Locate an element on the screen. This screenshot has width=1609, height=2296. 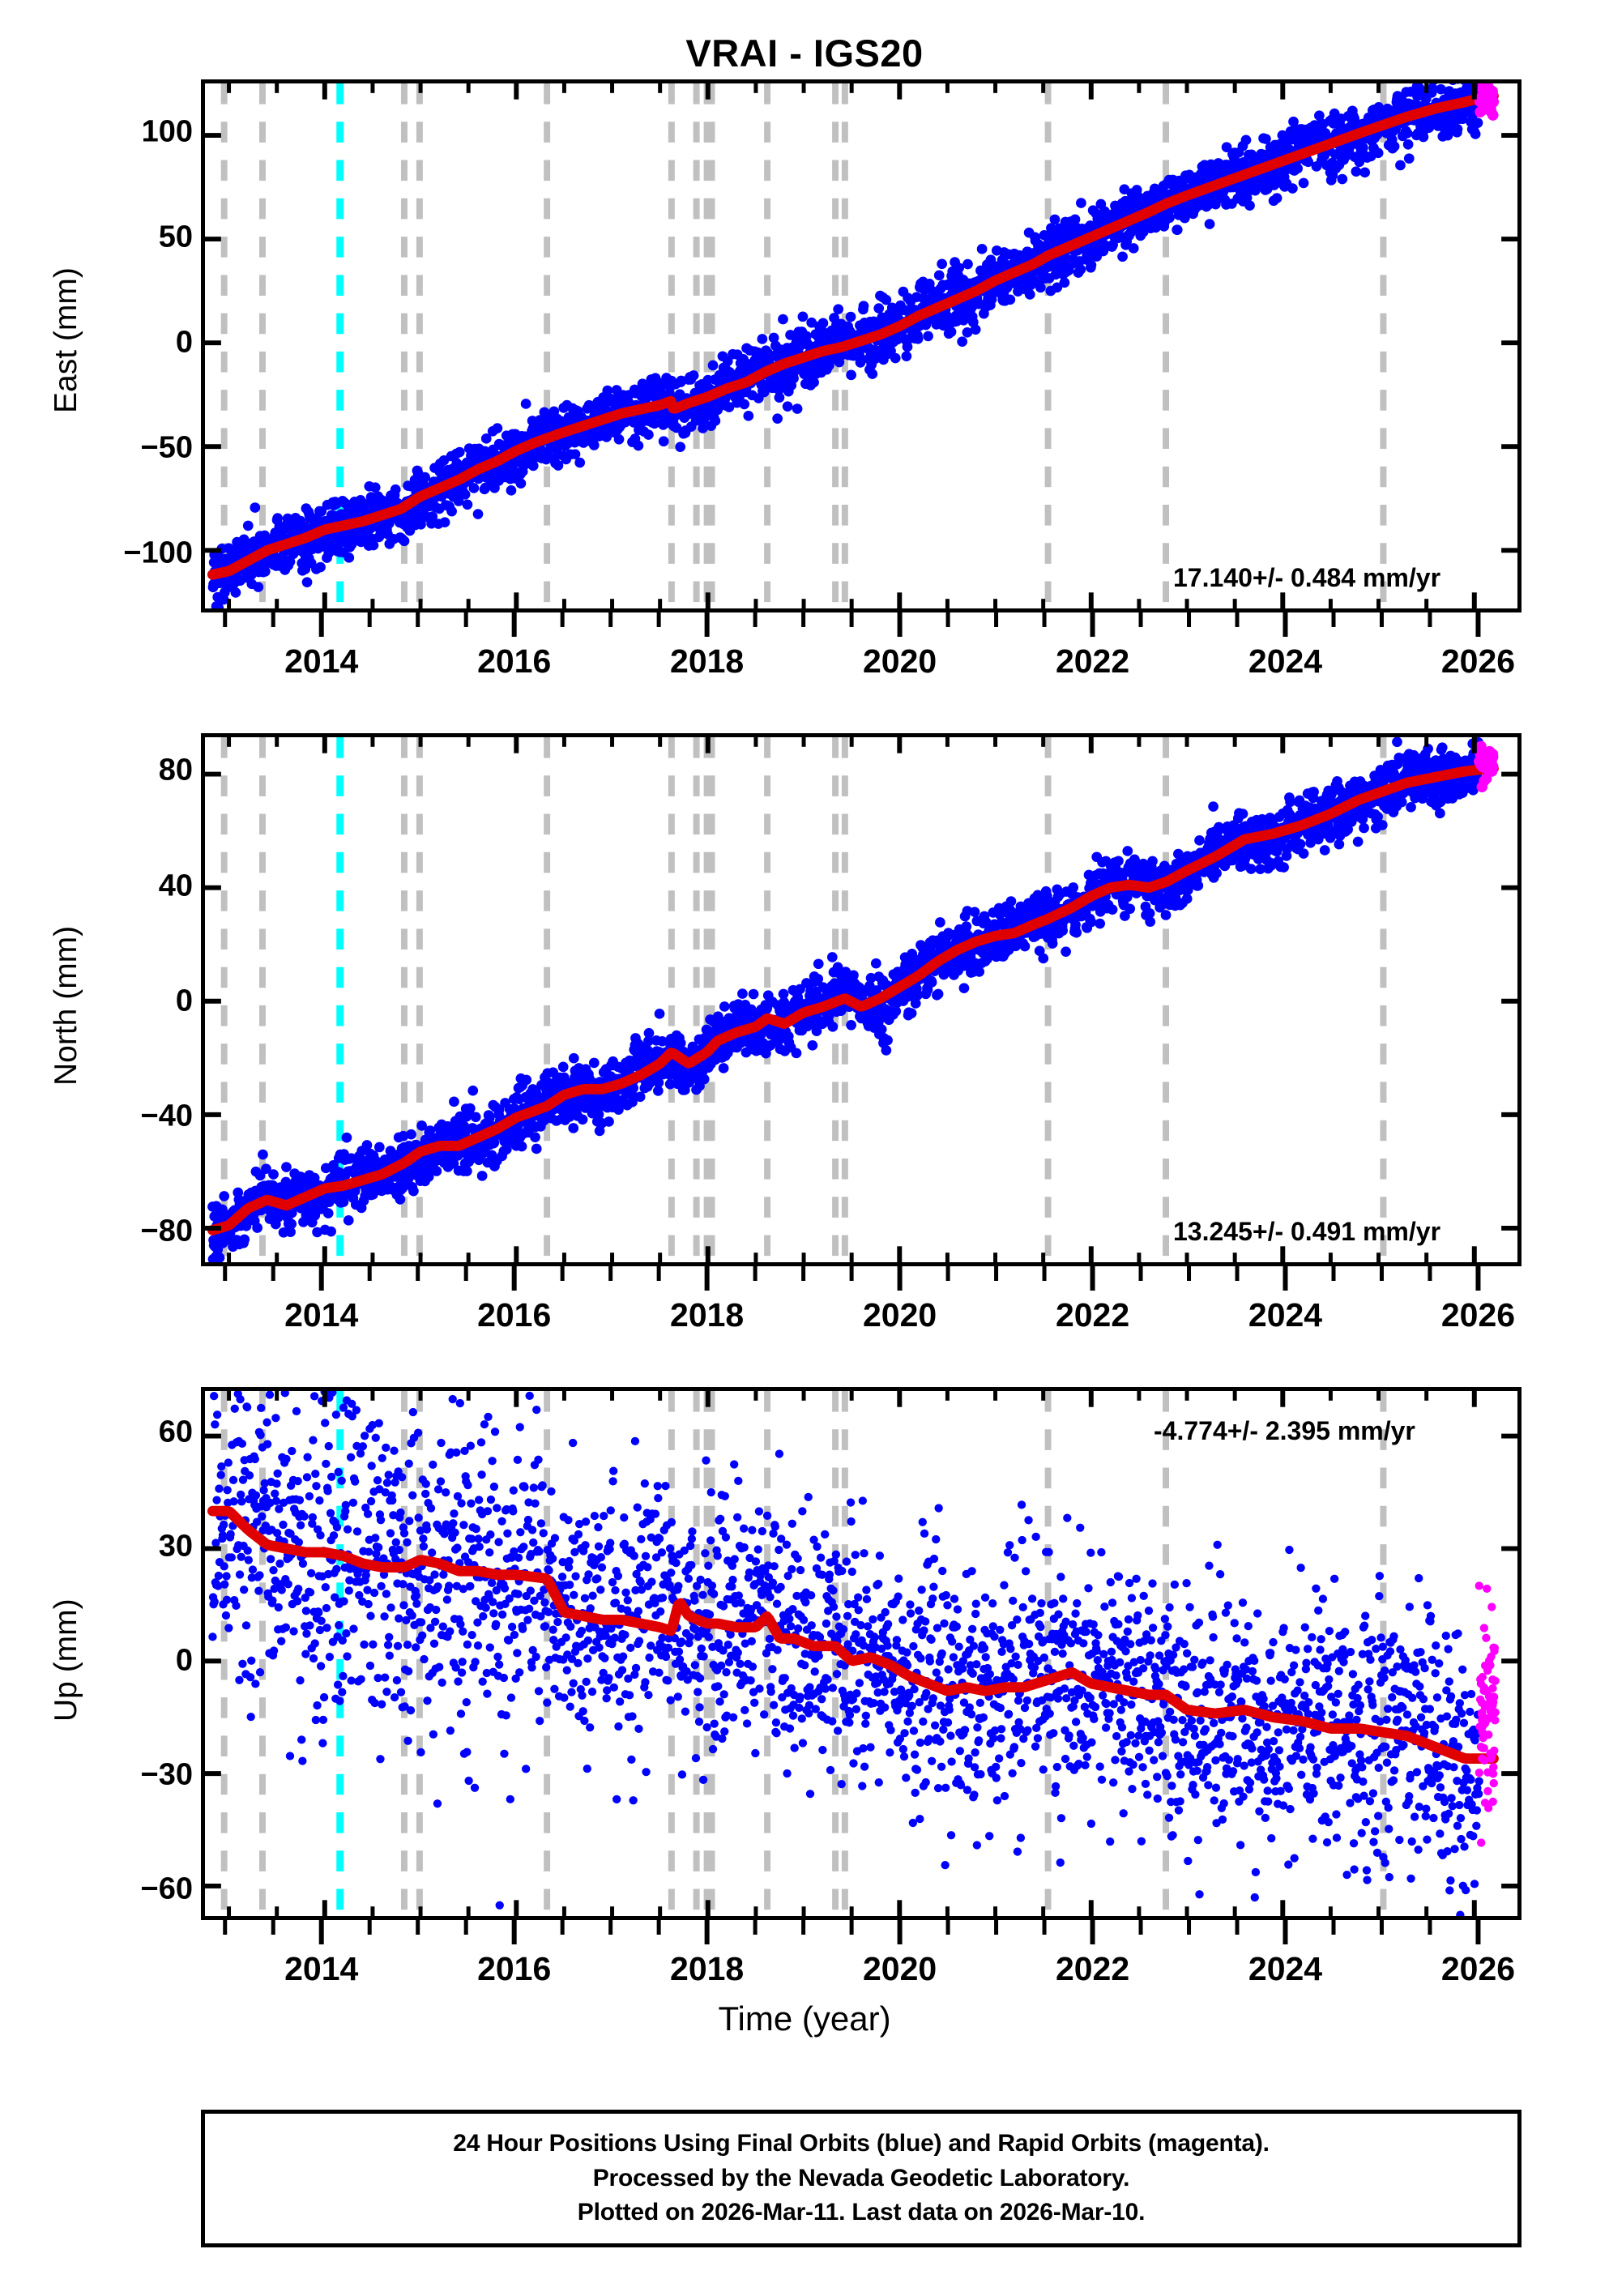
panel-east-rate-label: 17.140+/- 0.484 mm/yr is located at coordinates (1307, 578).